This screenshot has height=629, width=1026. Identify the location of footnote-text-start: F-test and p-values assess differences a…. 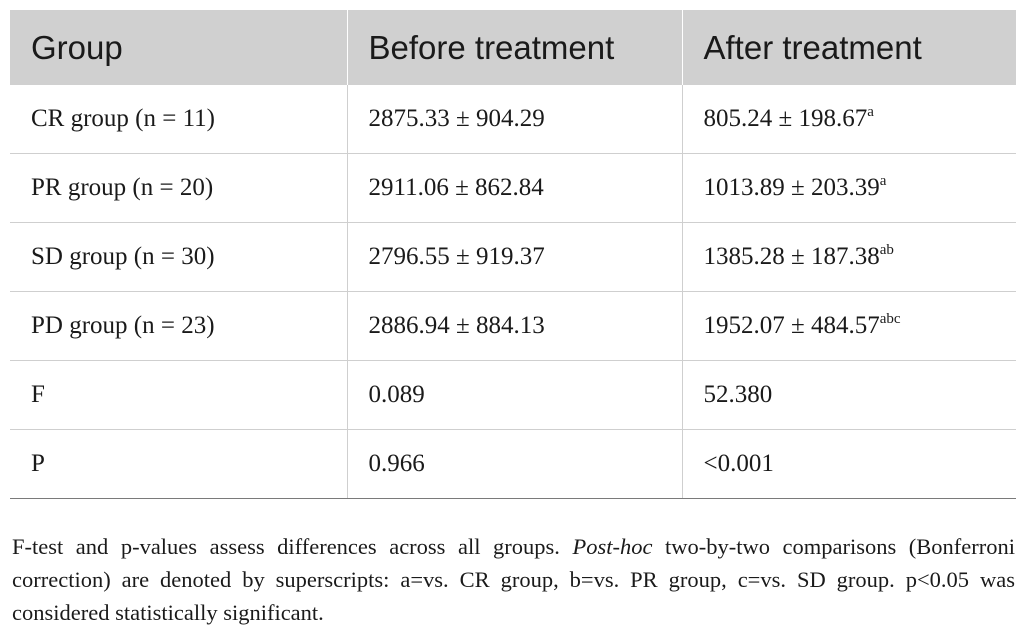
(292, 546).